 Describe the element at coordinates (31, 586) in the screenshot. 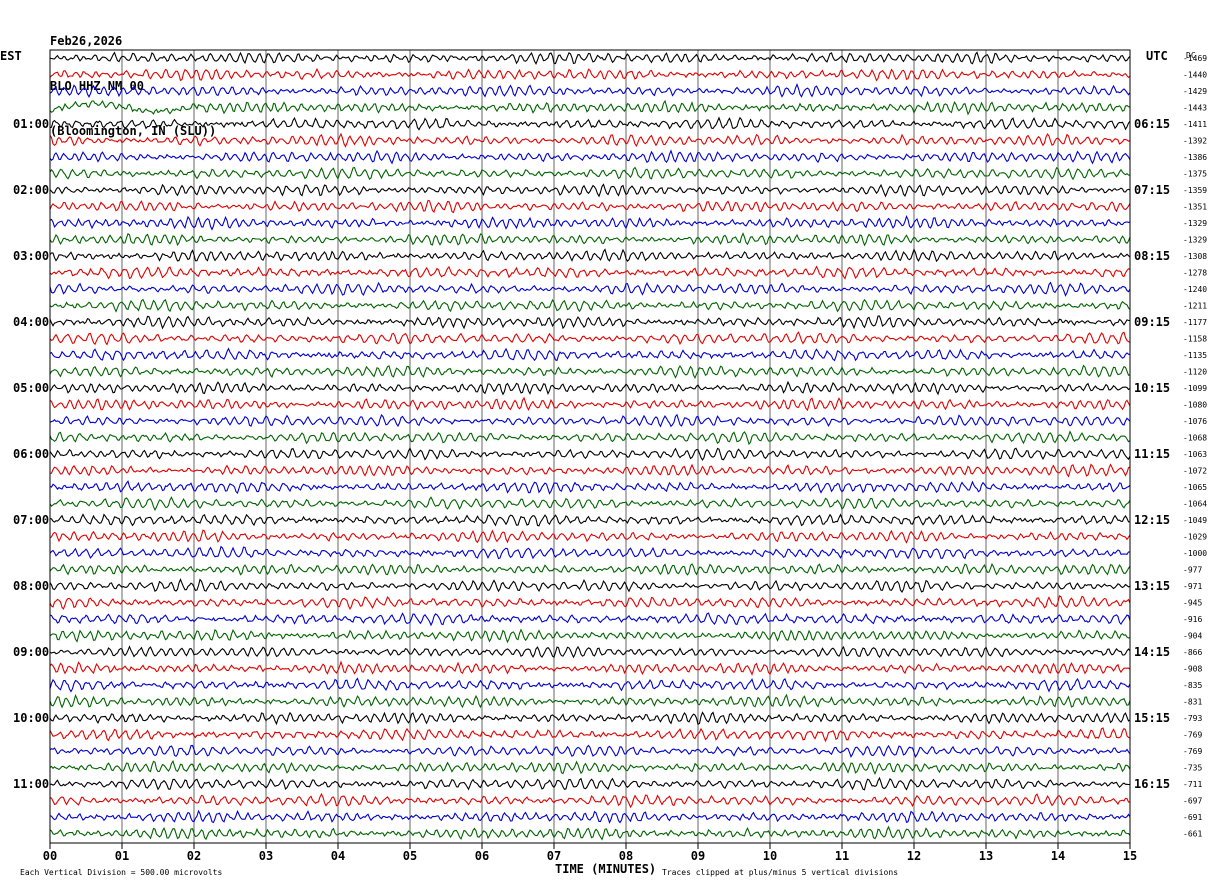

I see `est-hour-label: 08:00` at that location.